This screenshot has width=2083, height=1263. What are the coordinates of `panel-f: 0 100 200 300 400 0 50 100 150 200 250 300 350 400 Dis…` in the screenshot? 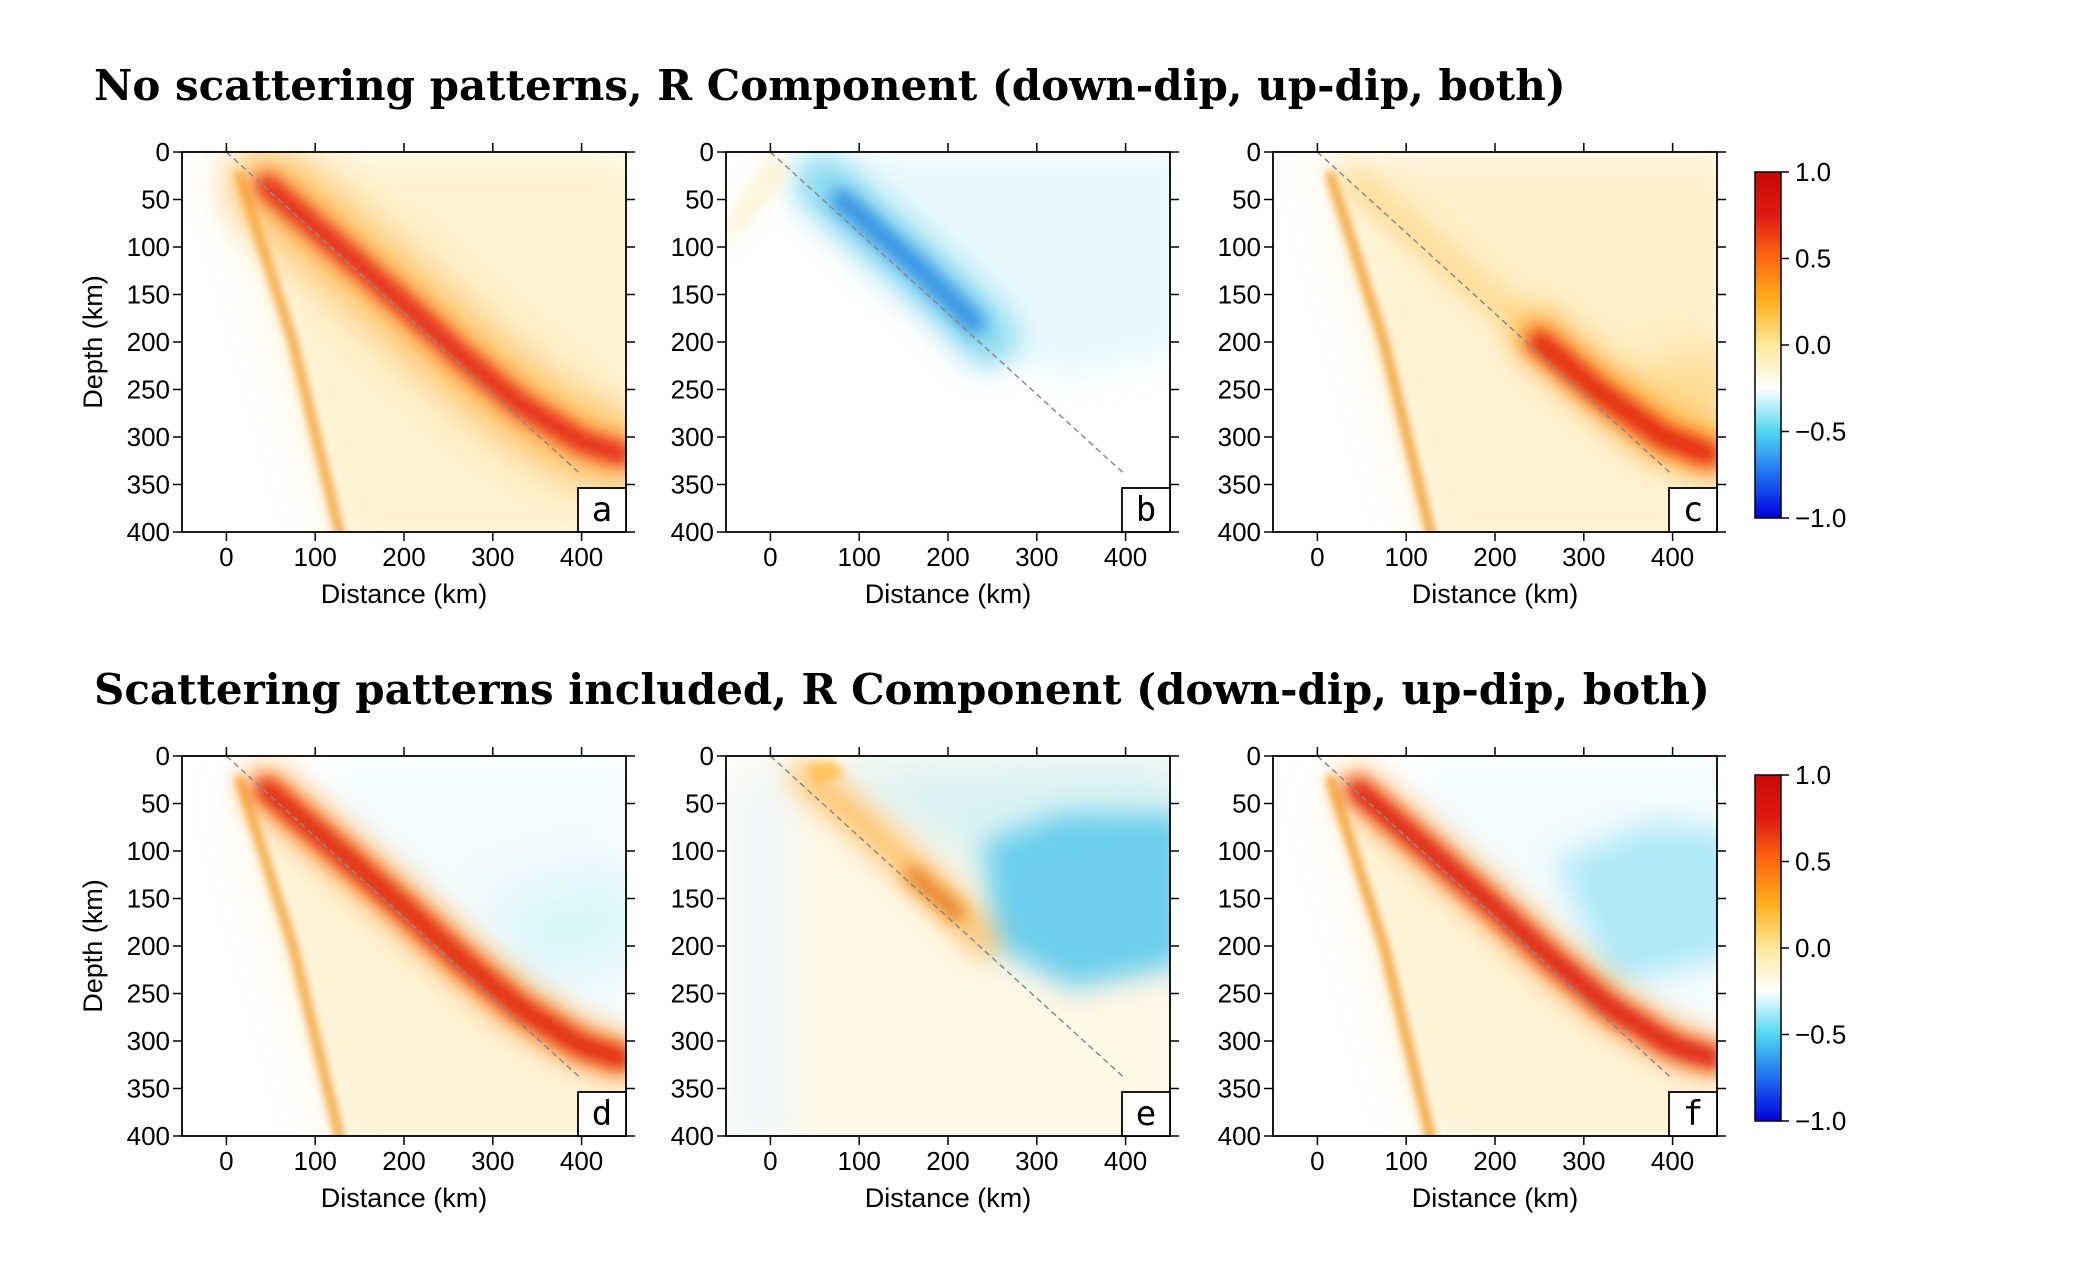 It's located at (1472, 977).